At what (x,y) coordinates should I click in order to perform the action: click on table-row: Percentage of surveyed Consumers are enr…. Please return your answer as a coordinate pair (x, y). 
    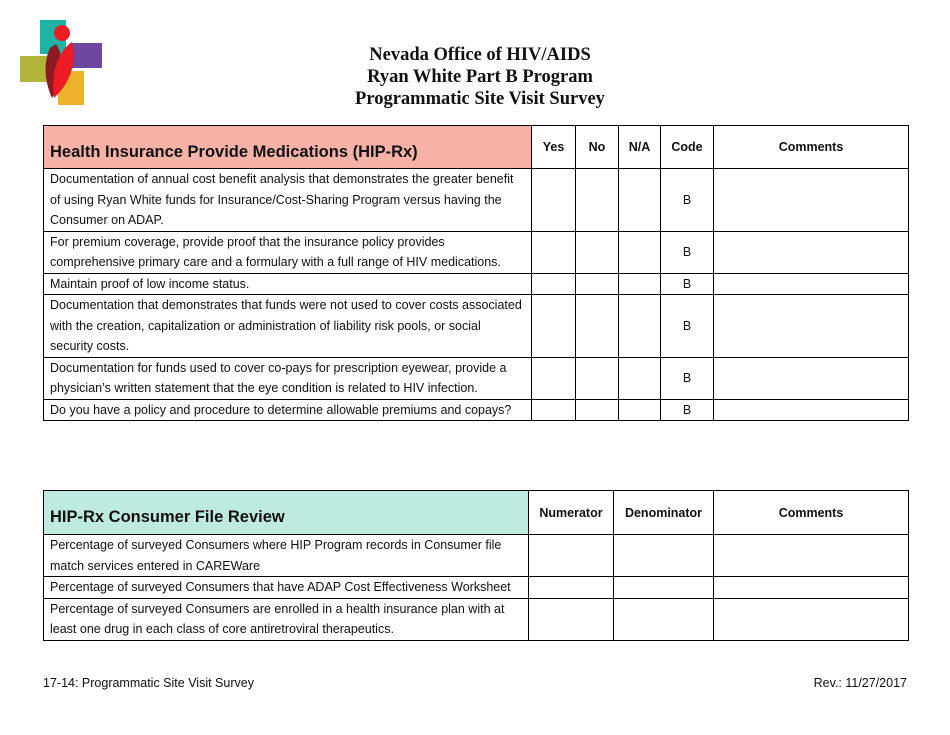
    Looking at the image, I should click on (476, 619).